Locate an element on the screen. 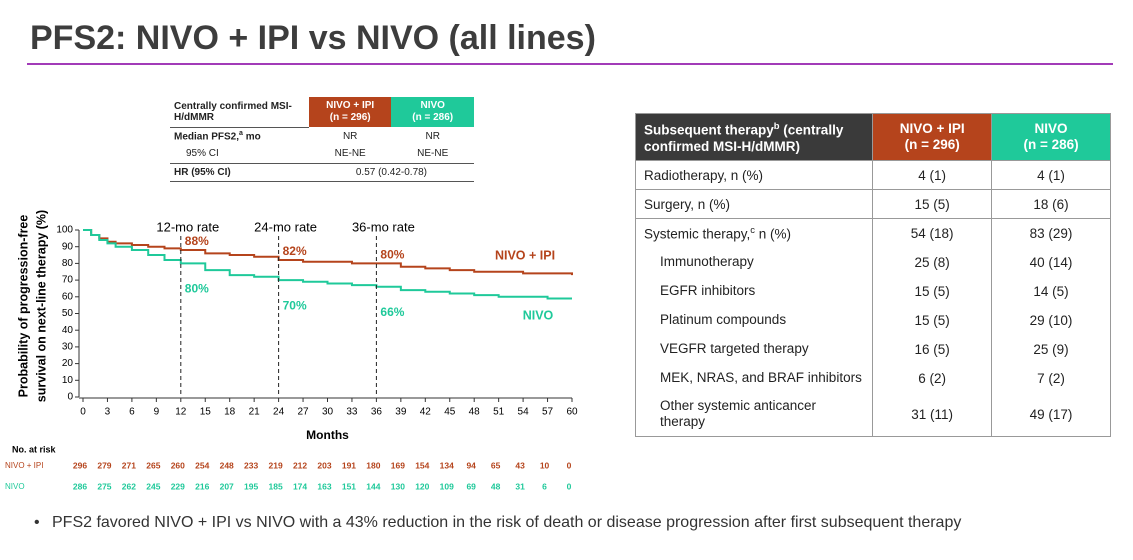 The image size is (1133, 560). cell: 7 (2) is located at coordinates (1051, 378).